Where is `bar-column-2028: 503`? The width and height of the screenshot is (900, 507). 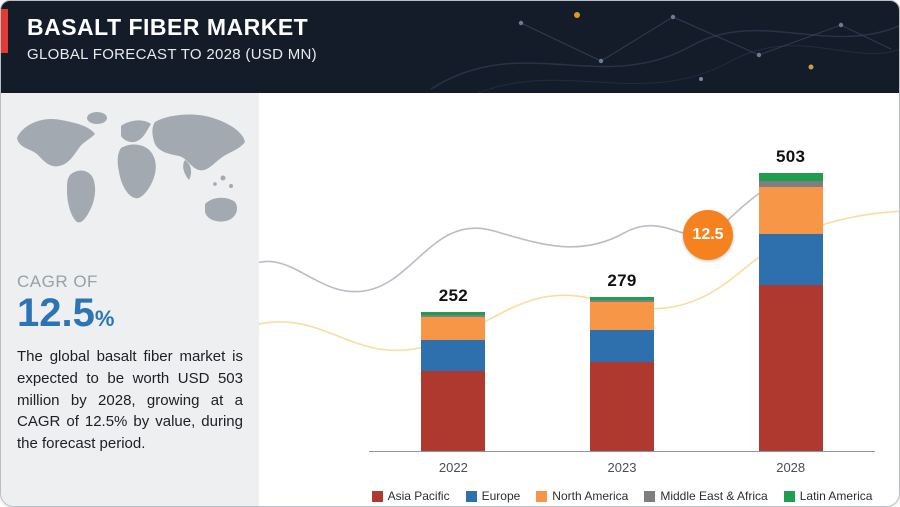 bar-column-2028: 503 is located at coordinates (790, 299).